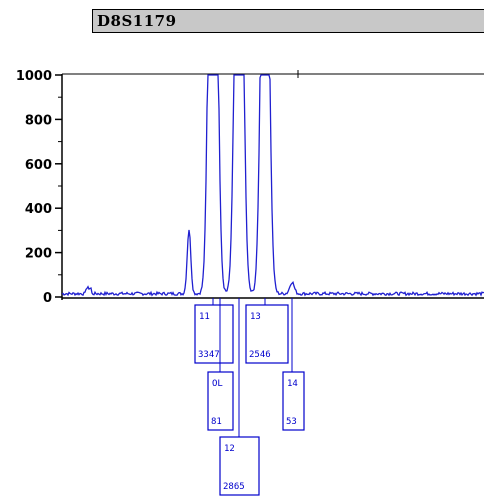  What do you see at coordinates (47, 298) in the screenshot?
I see `y-tick-label: 0` at bounding box center [47, 298].